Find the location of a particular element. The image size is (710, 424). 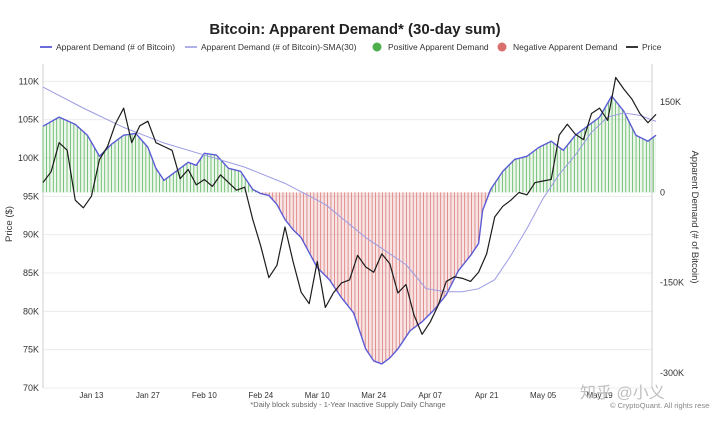

x-tick-label: Jan 27 is located at coordinates (148, 395).